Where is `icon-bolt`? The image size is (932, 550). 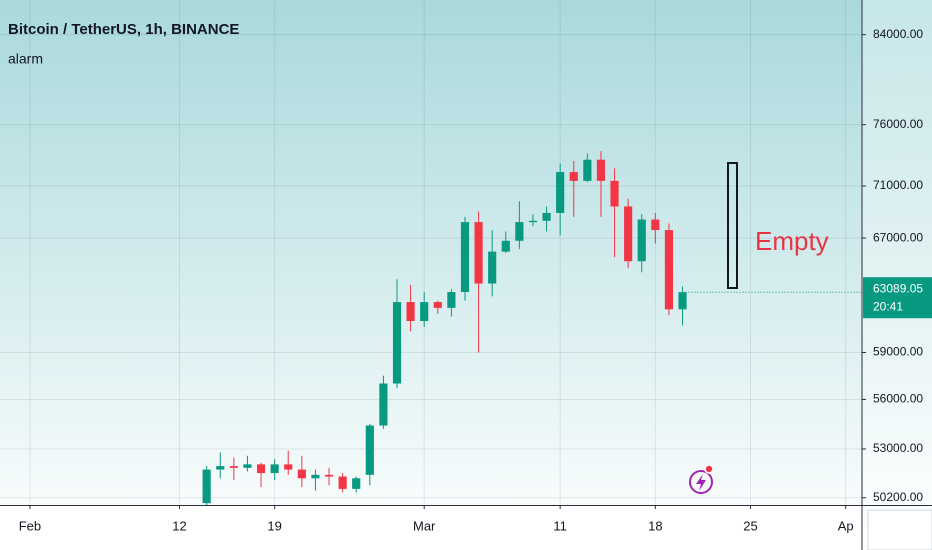 icon-bolt is located at coordinates (701, 482).